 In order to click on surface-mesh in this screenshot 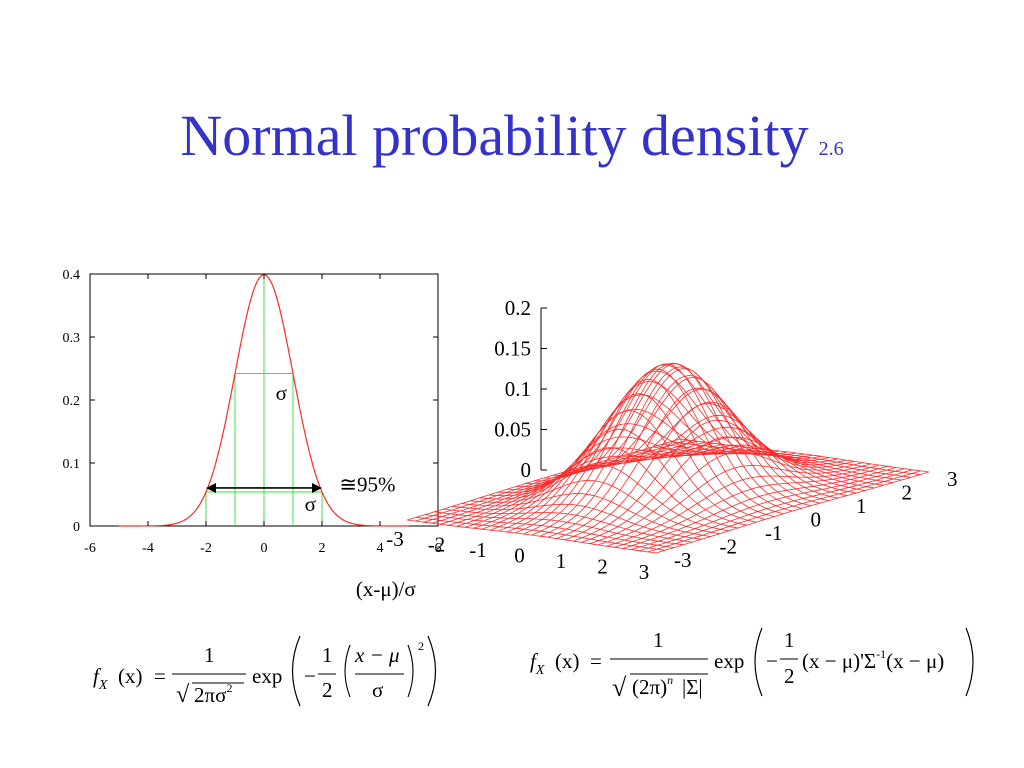, I will do `click(668, 458)`.